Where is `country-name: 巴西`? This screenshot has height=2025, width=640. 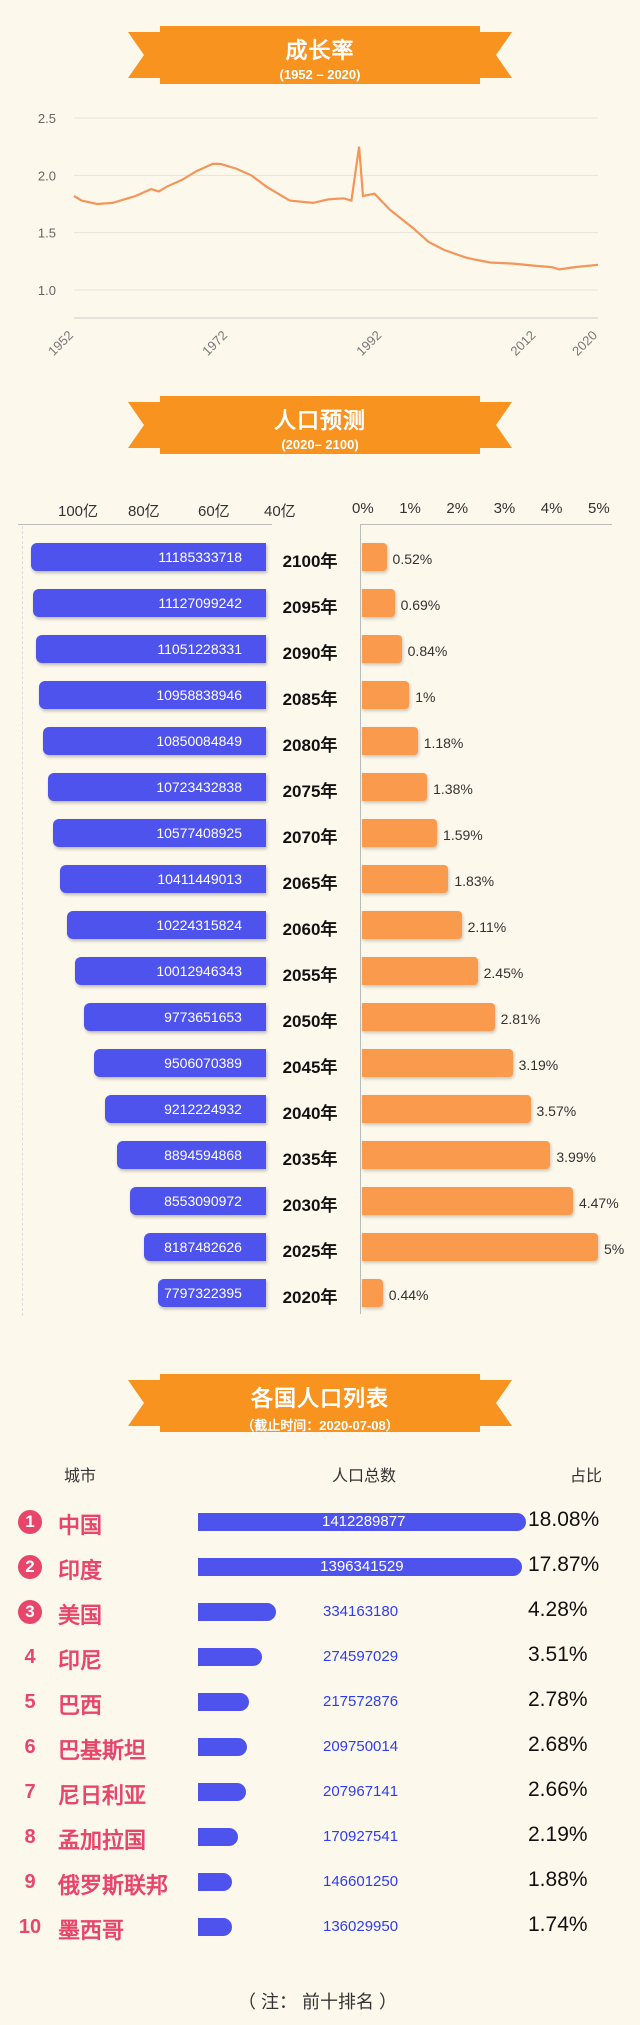 country-name: 巴西 is located at coordinates (80, 1705).